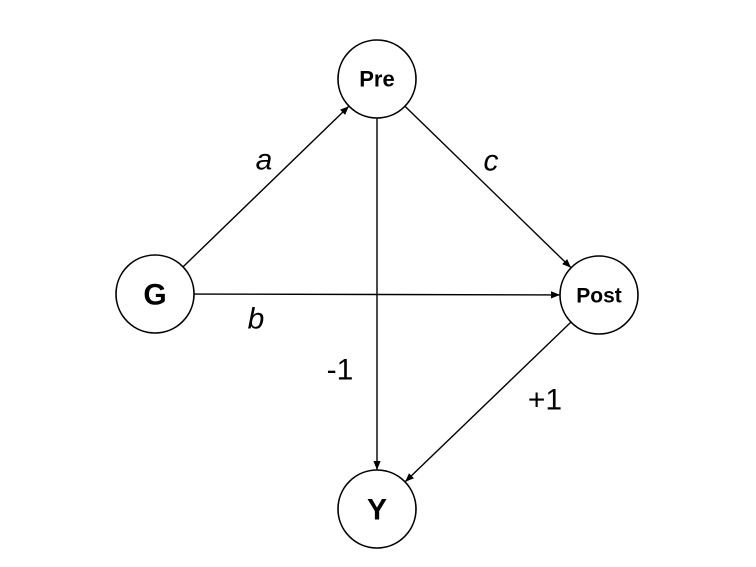 The width and height of the screenshot is (756, 567). Describe the element at coordinates (264, 160) in the screenshot. I see `edge-label-a: a` at that location.